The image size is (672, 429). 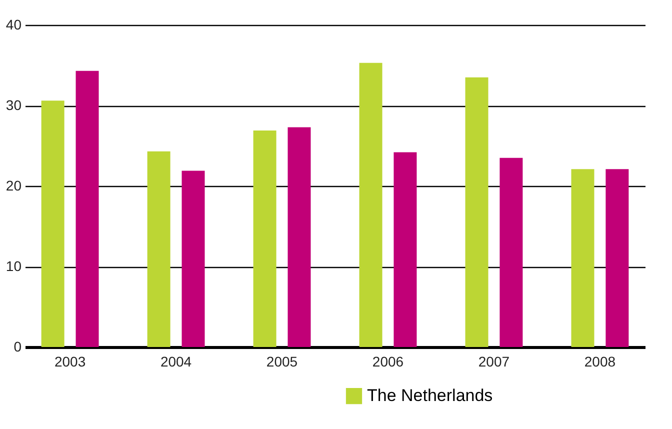 I want to click on y-tick-label: 40, so click(x=14, y=24).